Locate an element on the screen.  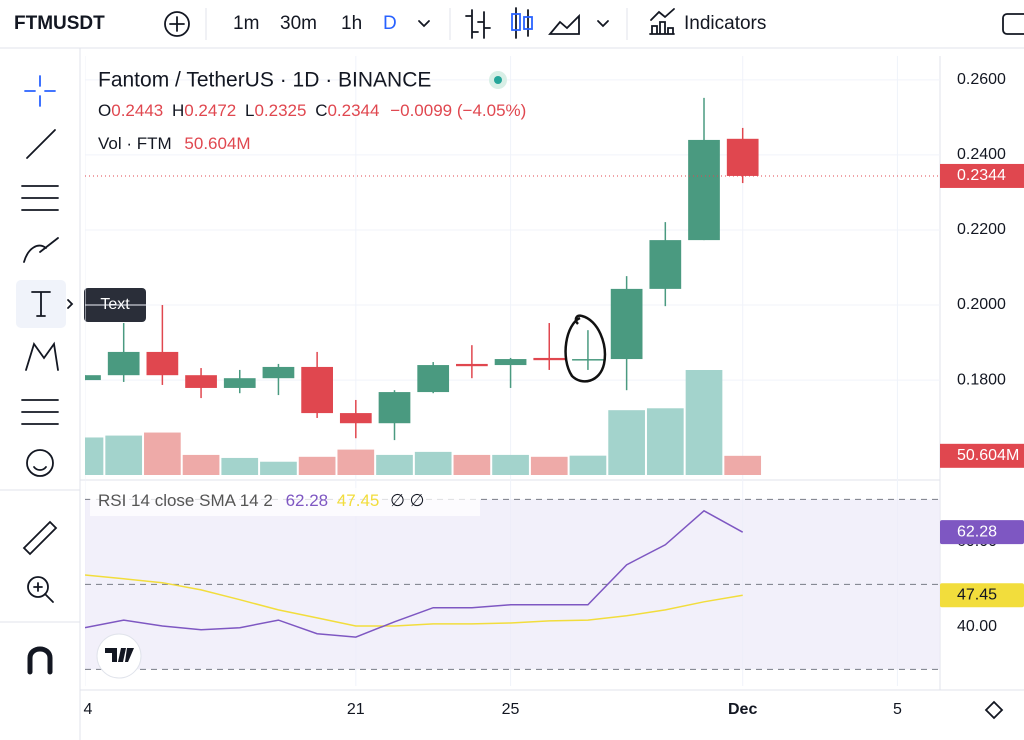
crosshair-tool is located at coordinates (40, 91).